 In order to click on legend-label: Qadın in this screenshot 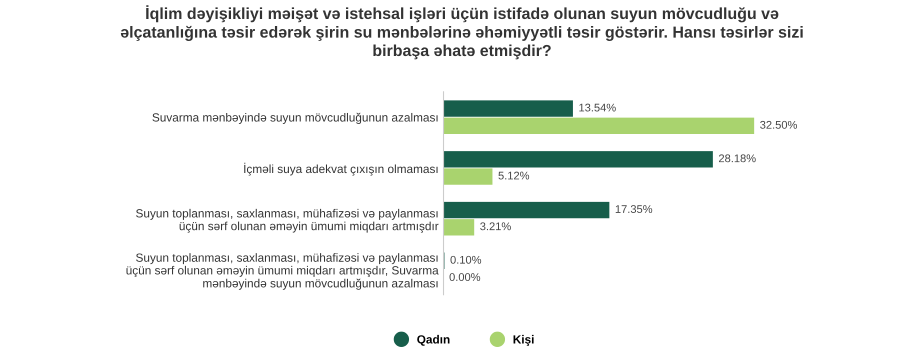, I will do `click(433, 340)`.